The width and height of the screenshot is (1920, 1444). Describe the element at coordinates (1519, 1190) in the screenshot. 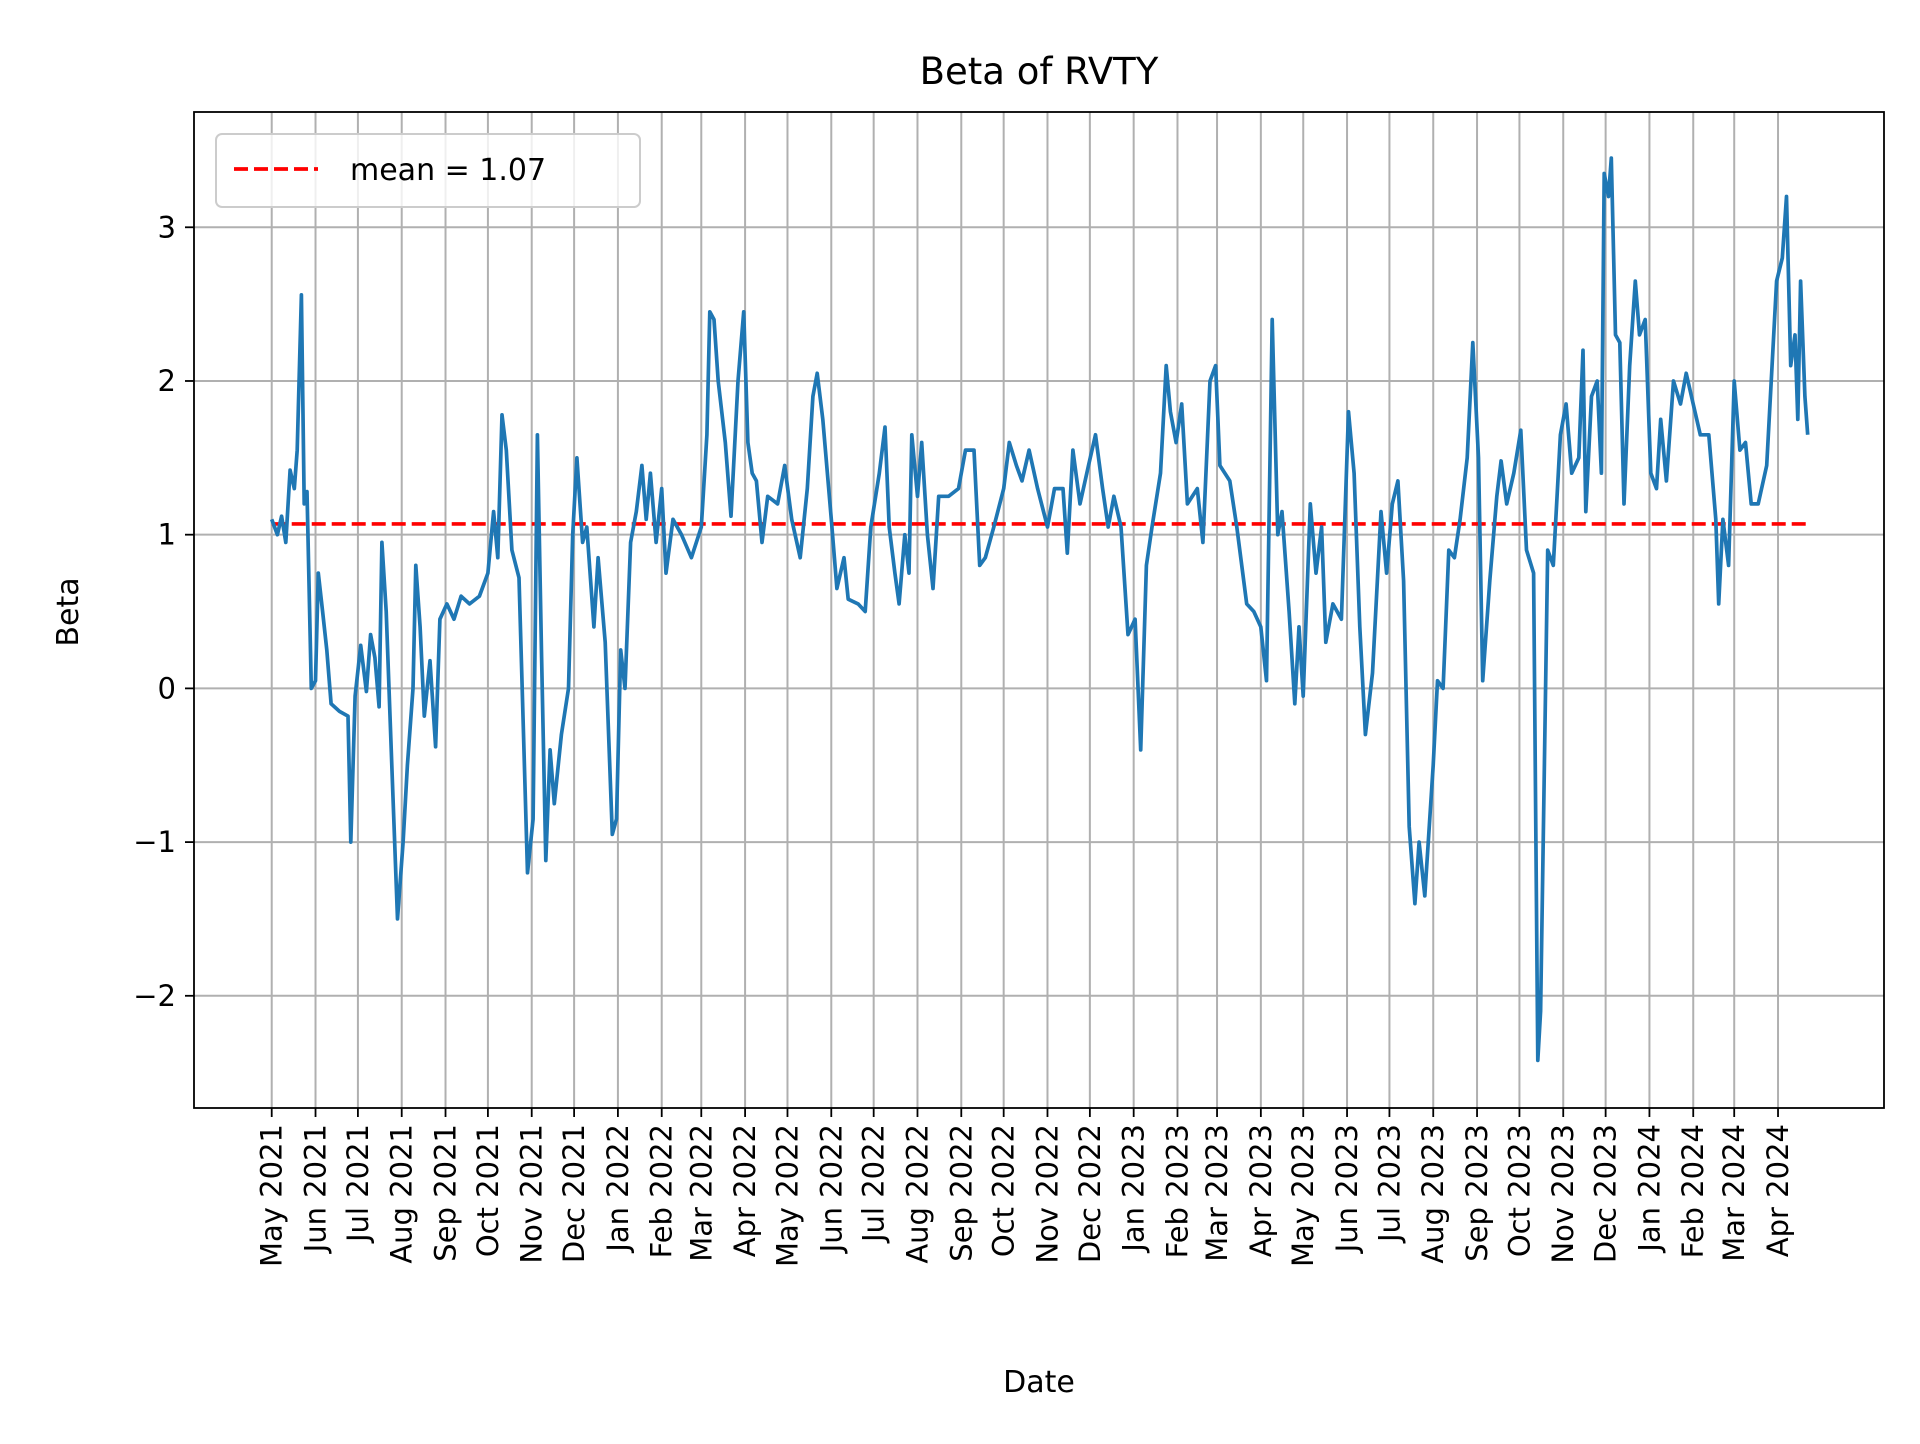

I see `x-tick-label: Oct 2023` at that location.